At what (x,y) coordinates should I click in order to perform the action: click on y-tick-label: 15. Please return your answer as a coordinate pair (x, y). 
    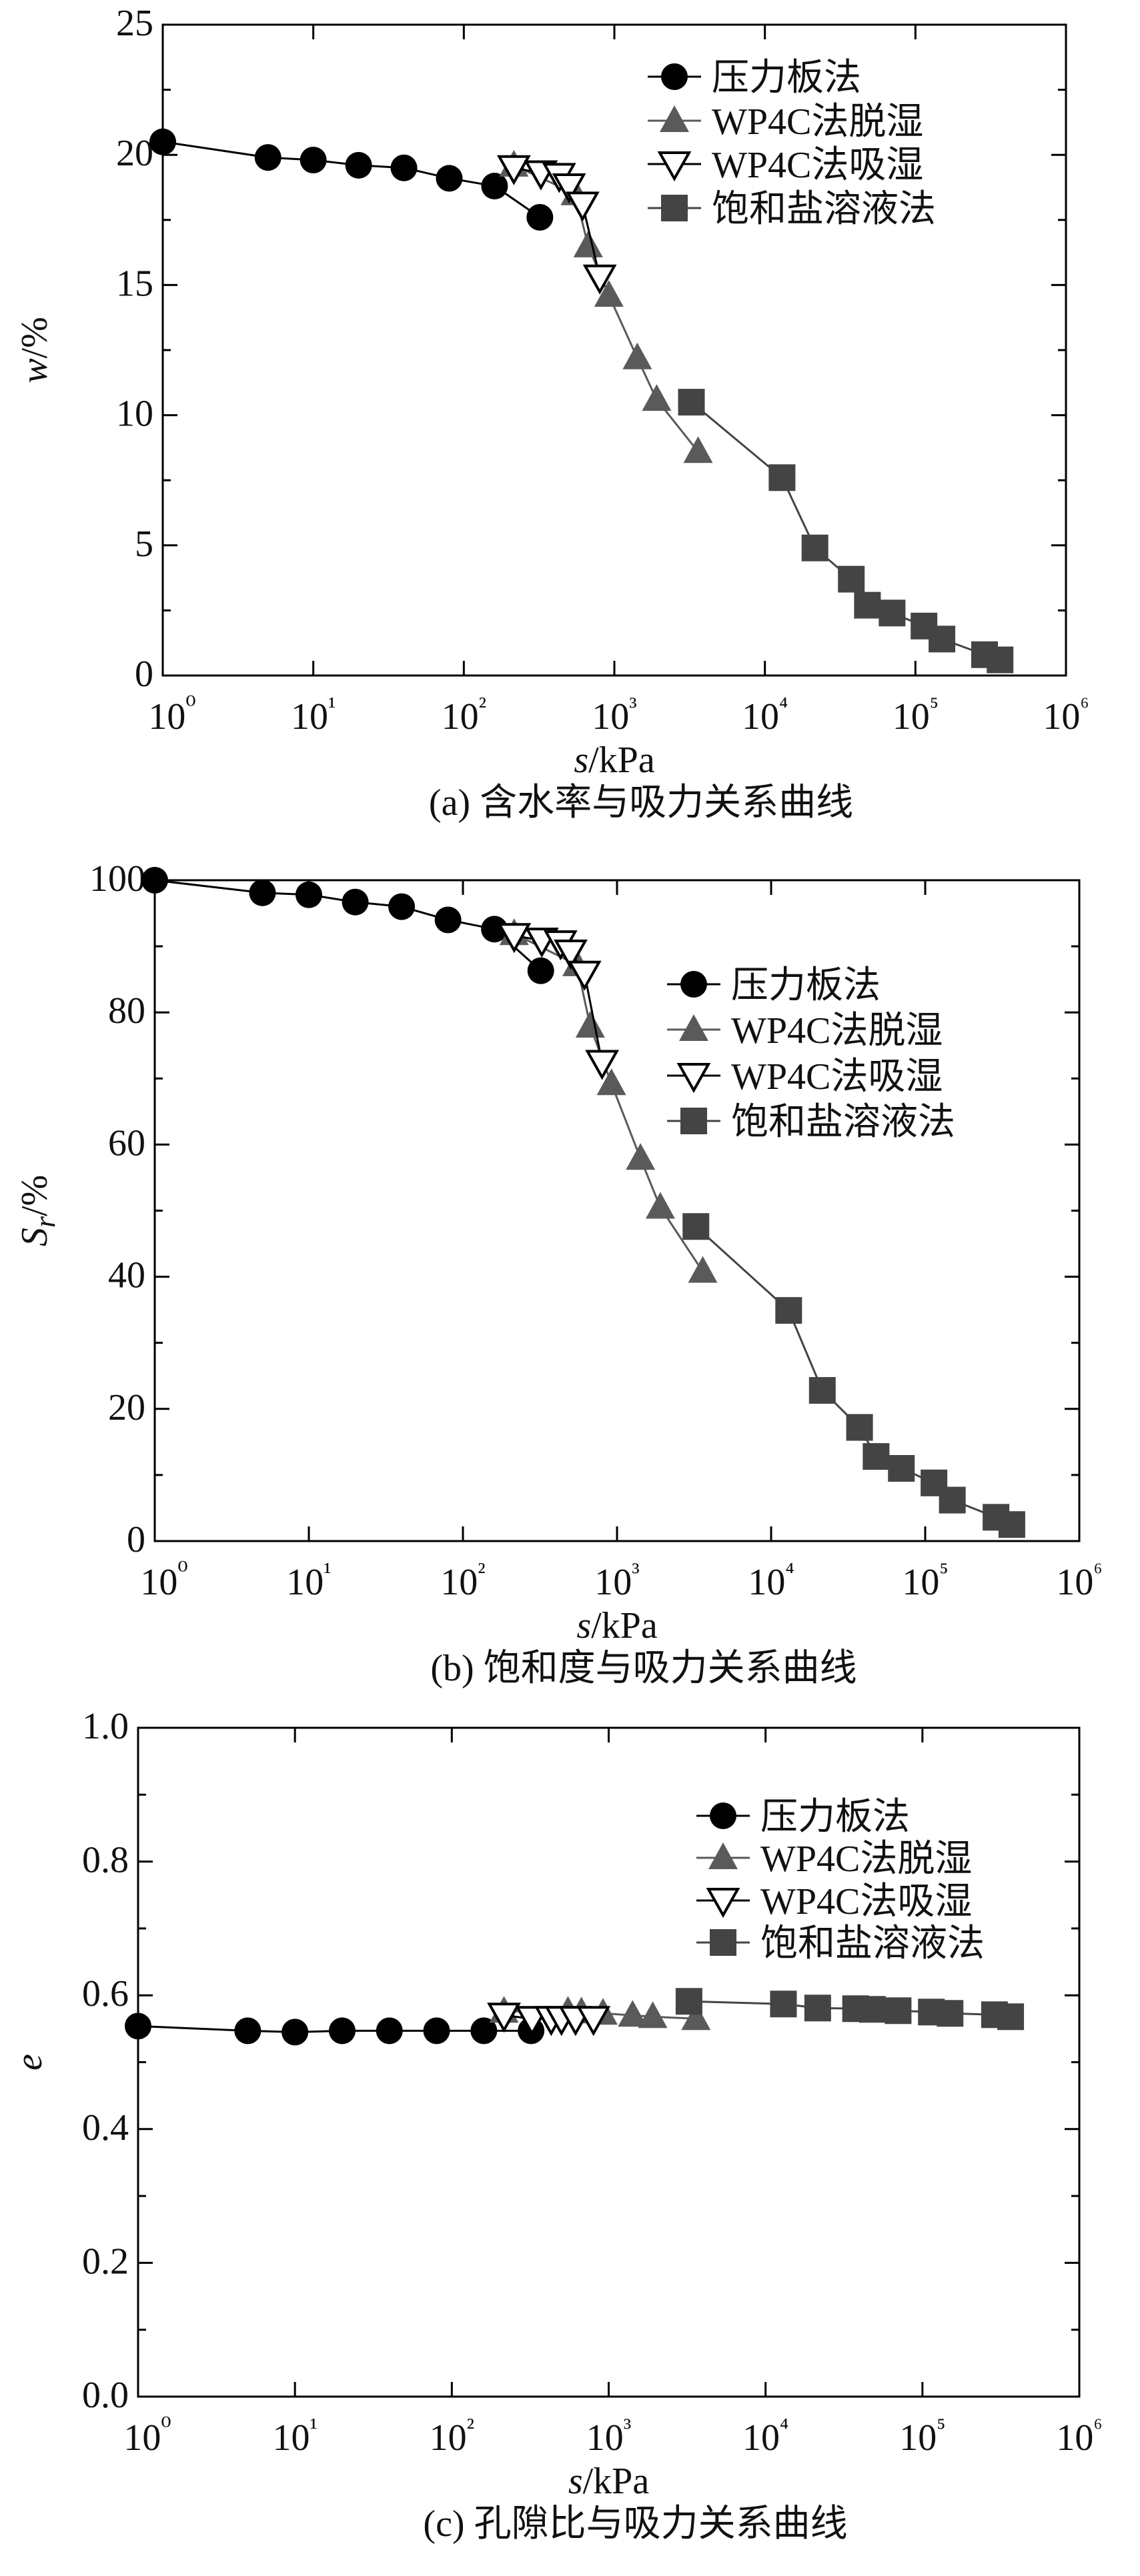
    Looking at the image, I should click on (134, 283).